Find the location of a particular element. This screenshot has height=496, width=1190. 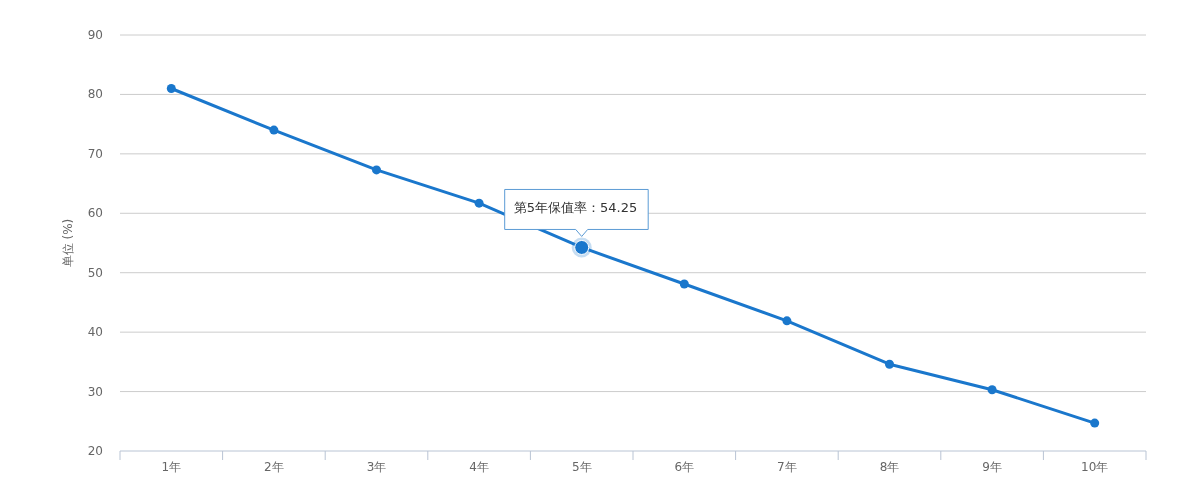

y-tick-label: 30 is located at coordinates (95, 391).